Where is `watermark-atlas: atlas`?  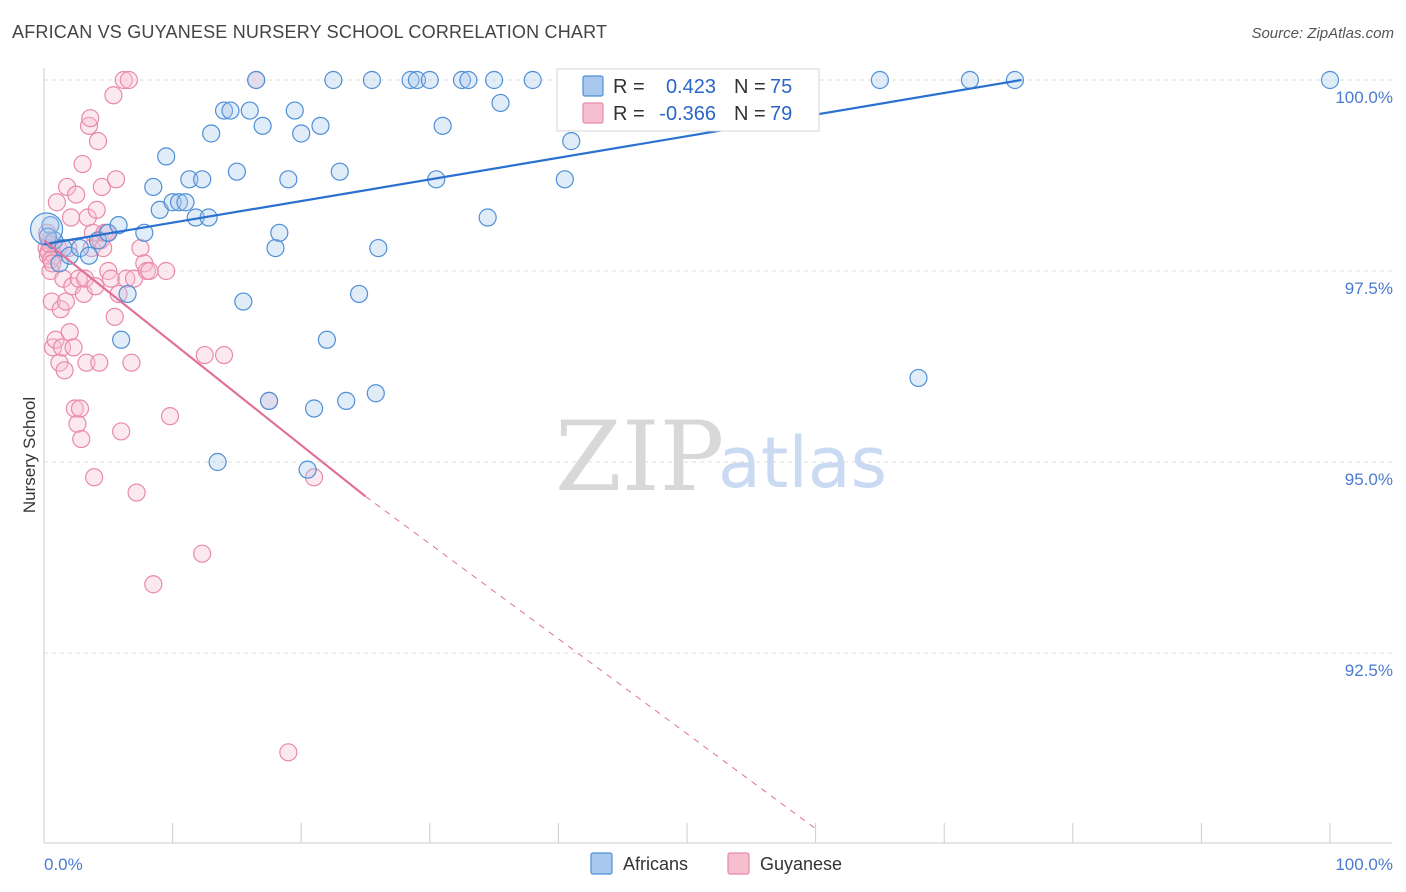 watermark-atlas: atlas is located at coordinates (802, 463).